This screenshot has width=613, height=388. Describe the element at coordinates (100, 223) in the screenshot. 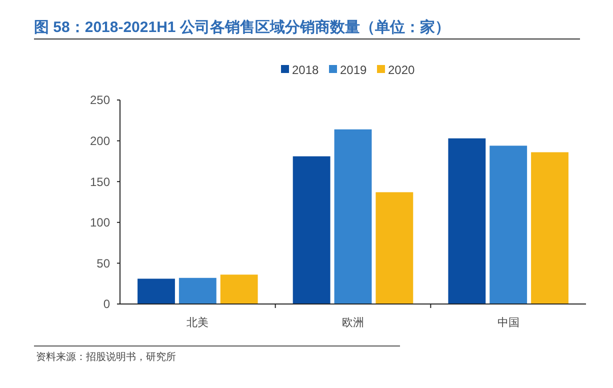

I see `y-tick-label: 100` at that location.